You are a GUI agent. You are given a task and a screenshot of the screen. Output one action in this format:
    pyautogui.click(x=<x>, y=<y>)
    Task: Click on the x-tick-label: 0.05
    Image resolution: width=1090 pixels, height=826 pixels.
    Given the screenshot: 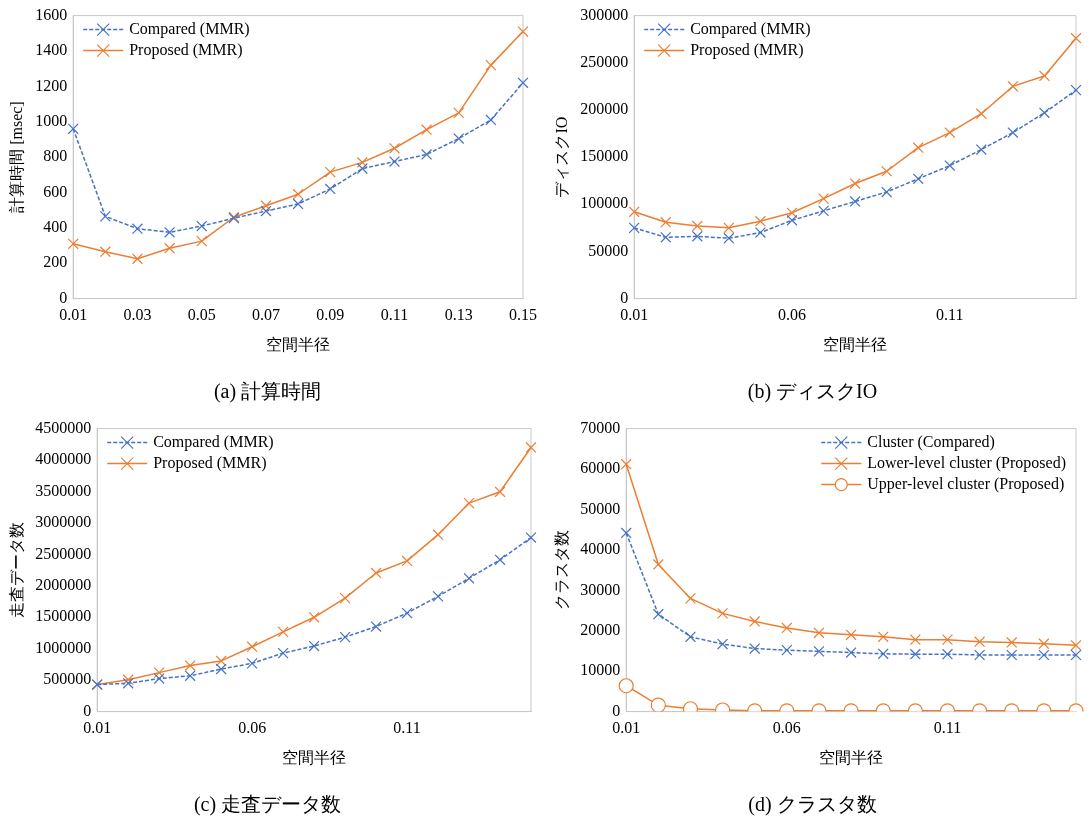 What is the action you would take?
    pyautogui.click(x=201, y=315)
    